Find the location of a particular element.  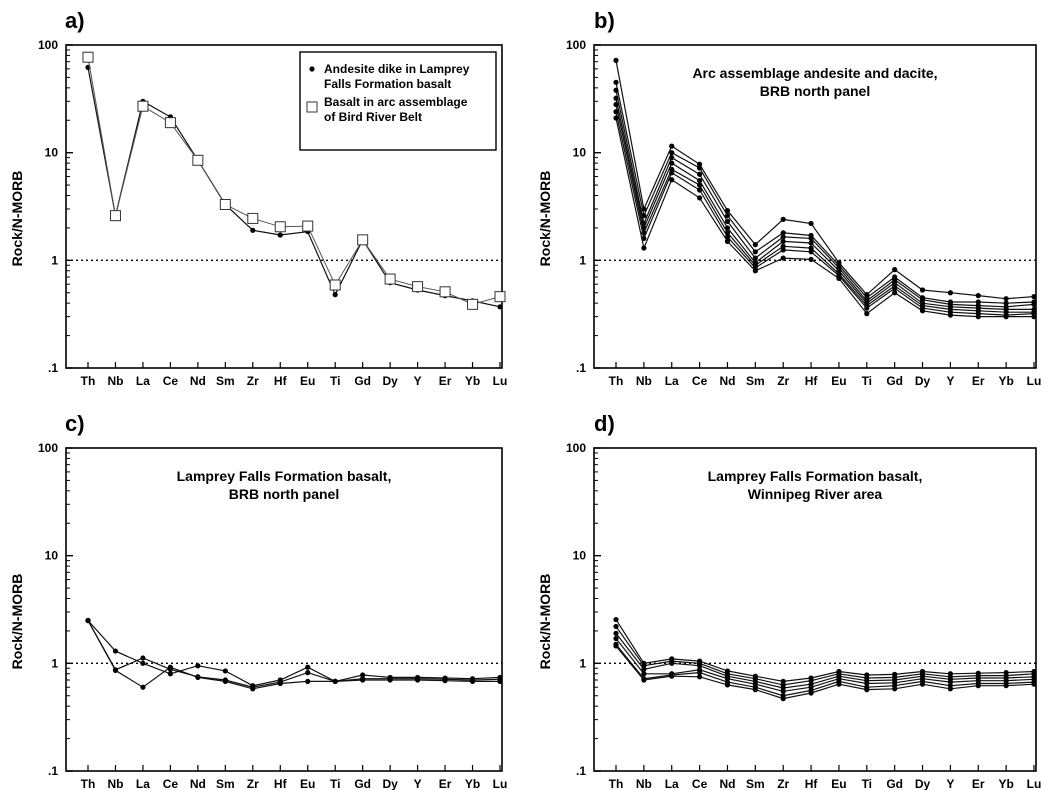

y-tick-label: .1 is located at coordinates (53, 771).